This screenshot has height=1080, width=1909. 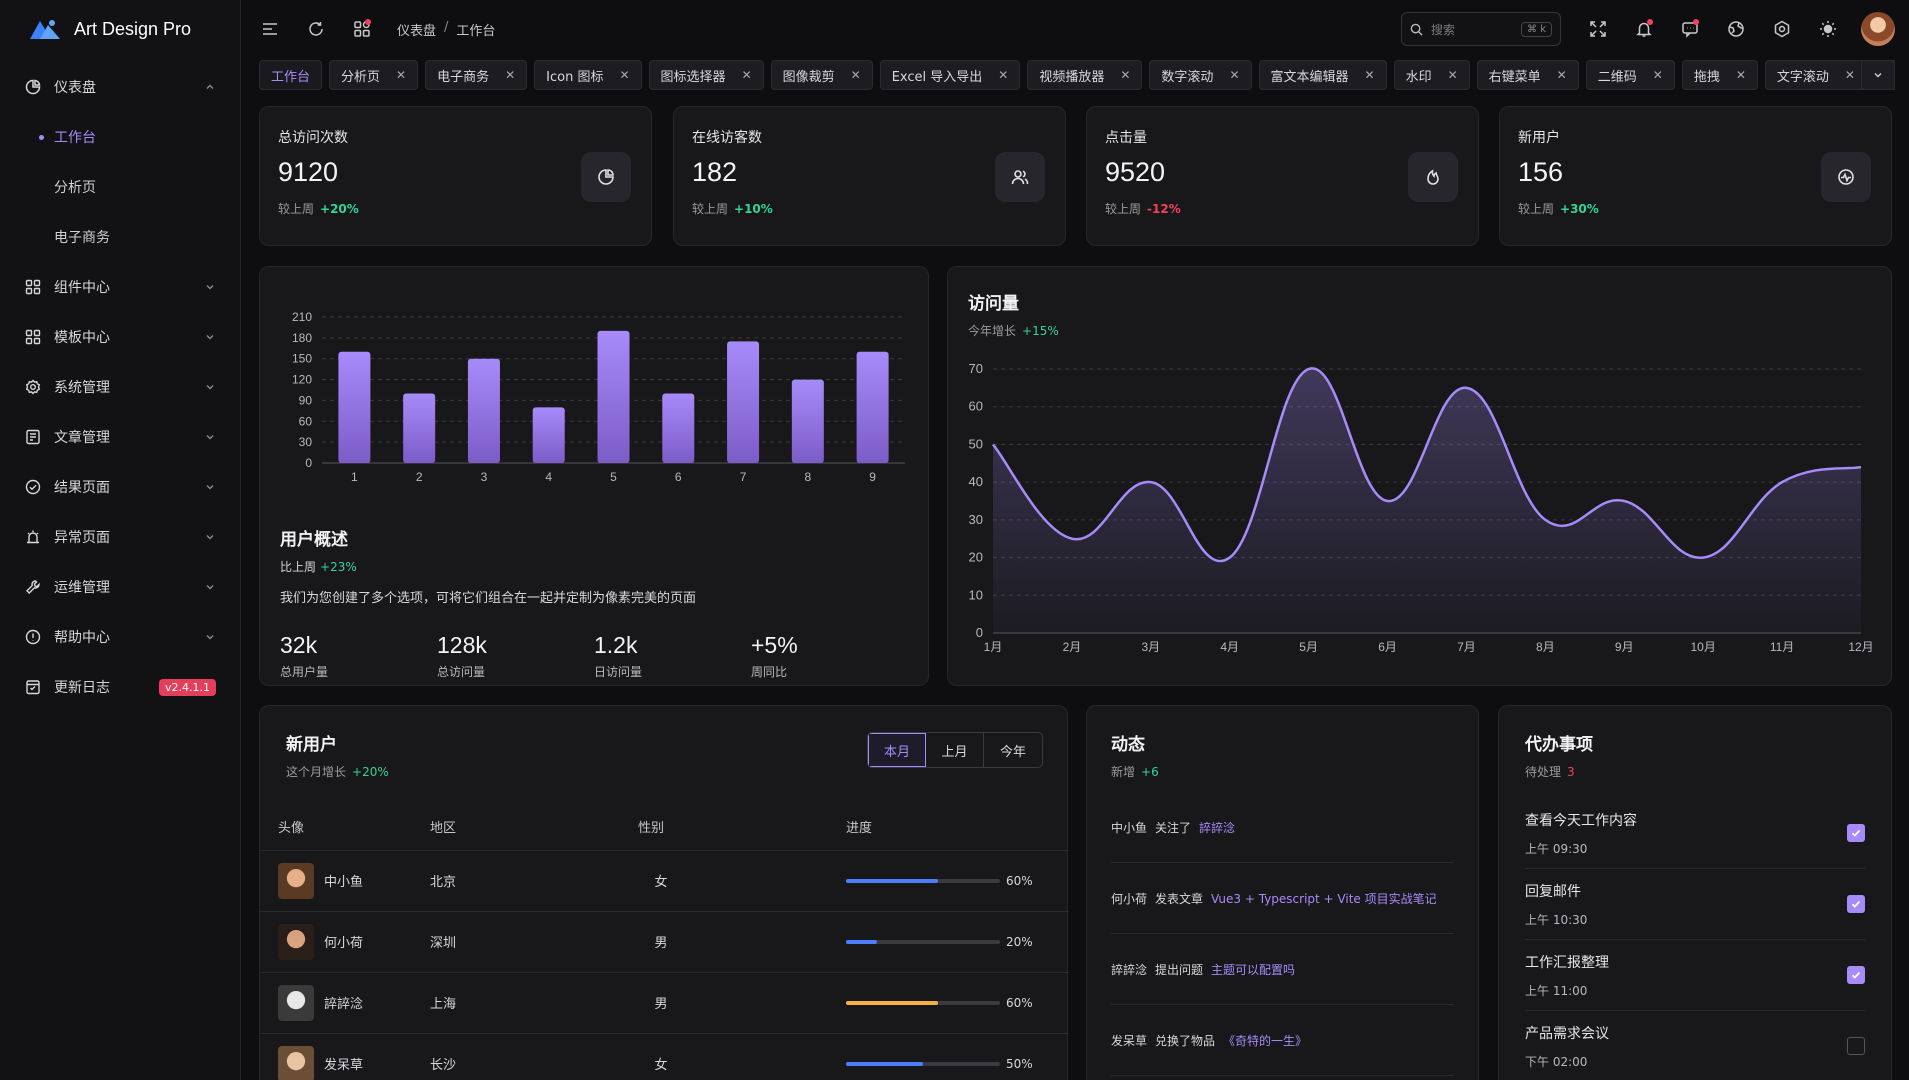 I want to click on tab-label: 电子商务, so click(x=463, y=77).